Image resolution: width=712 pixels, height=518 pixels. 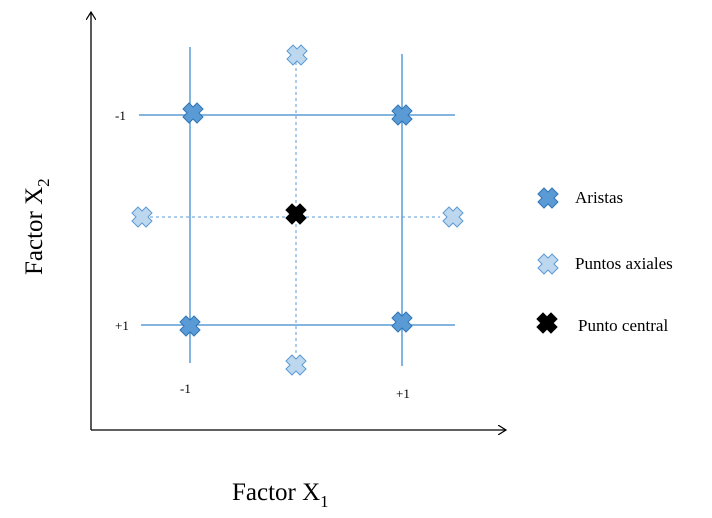 I want to click on legend: Aristas Puntos axiales Punto central, so click(x=604, y=261).